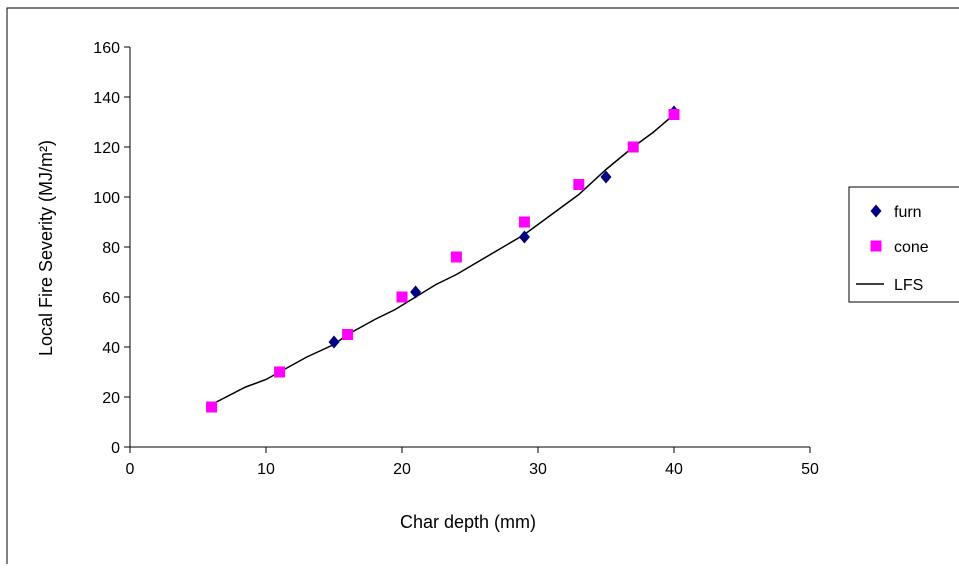 Image resolution: width=959 pixels, height=569 pixels. Describe the element at coordinates (674, 469) in the screenshot. I see `x-tick-label: 40` at that location.